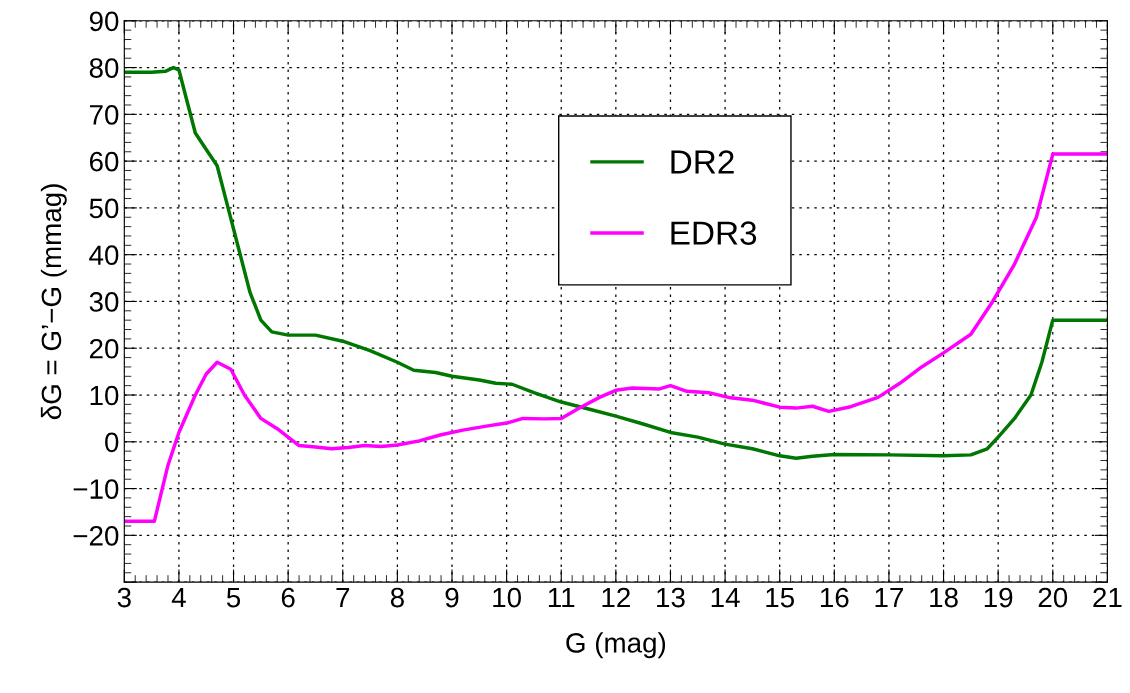 This screenshot has width=1130, height=693. What do you see at coordinates (1053, 597) in the screenshot?
I see `x-tick-label: 20` at bounding box center [1053, 597].